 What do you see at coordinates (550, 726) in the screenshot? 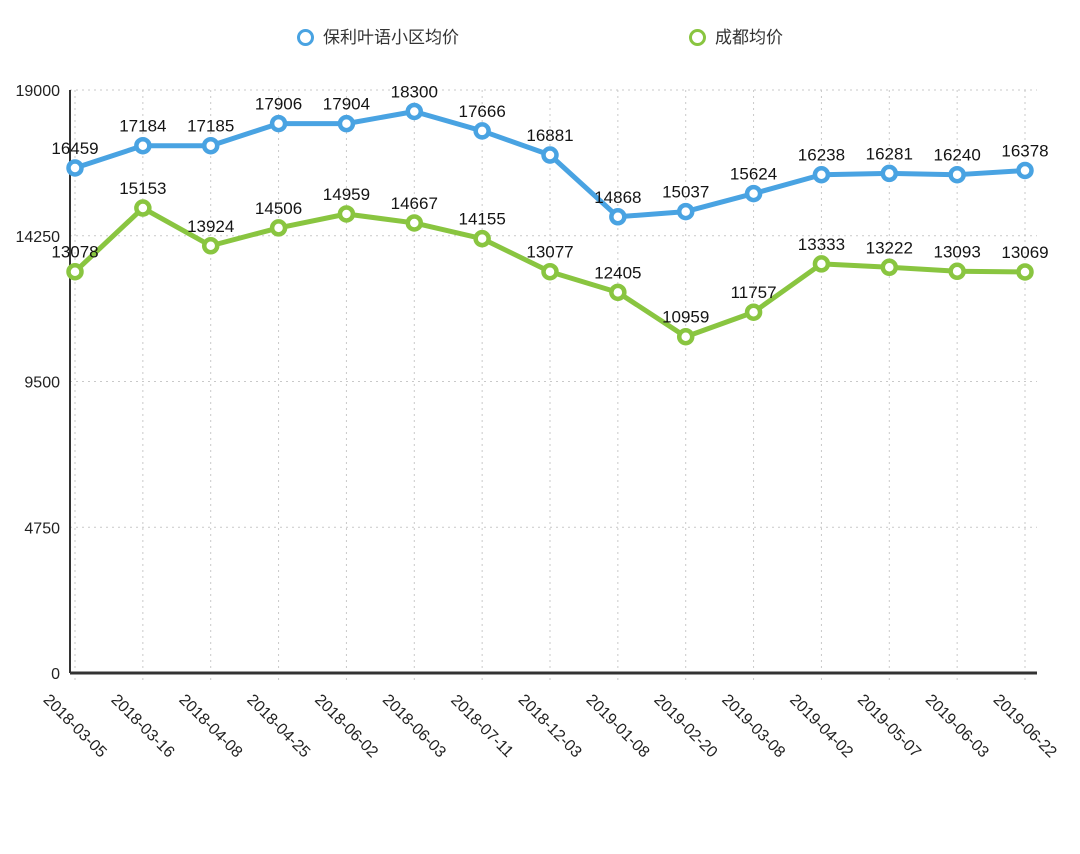
I see `x-axis-label: 2018-12-03` at bounding box center [550, 726].